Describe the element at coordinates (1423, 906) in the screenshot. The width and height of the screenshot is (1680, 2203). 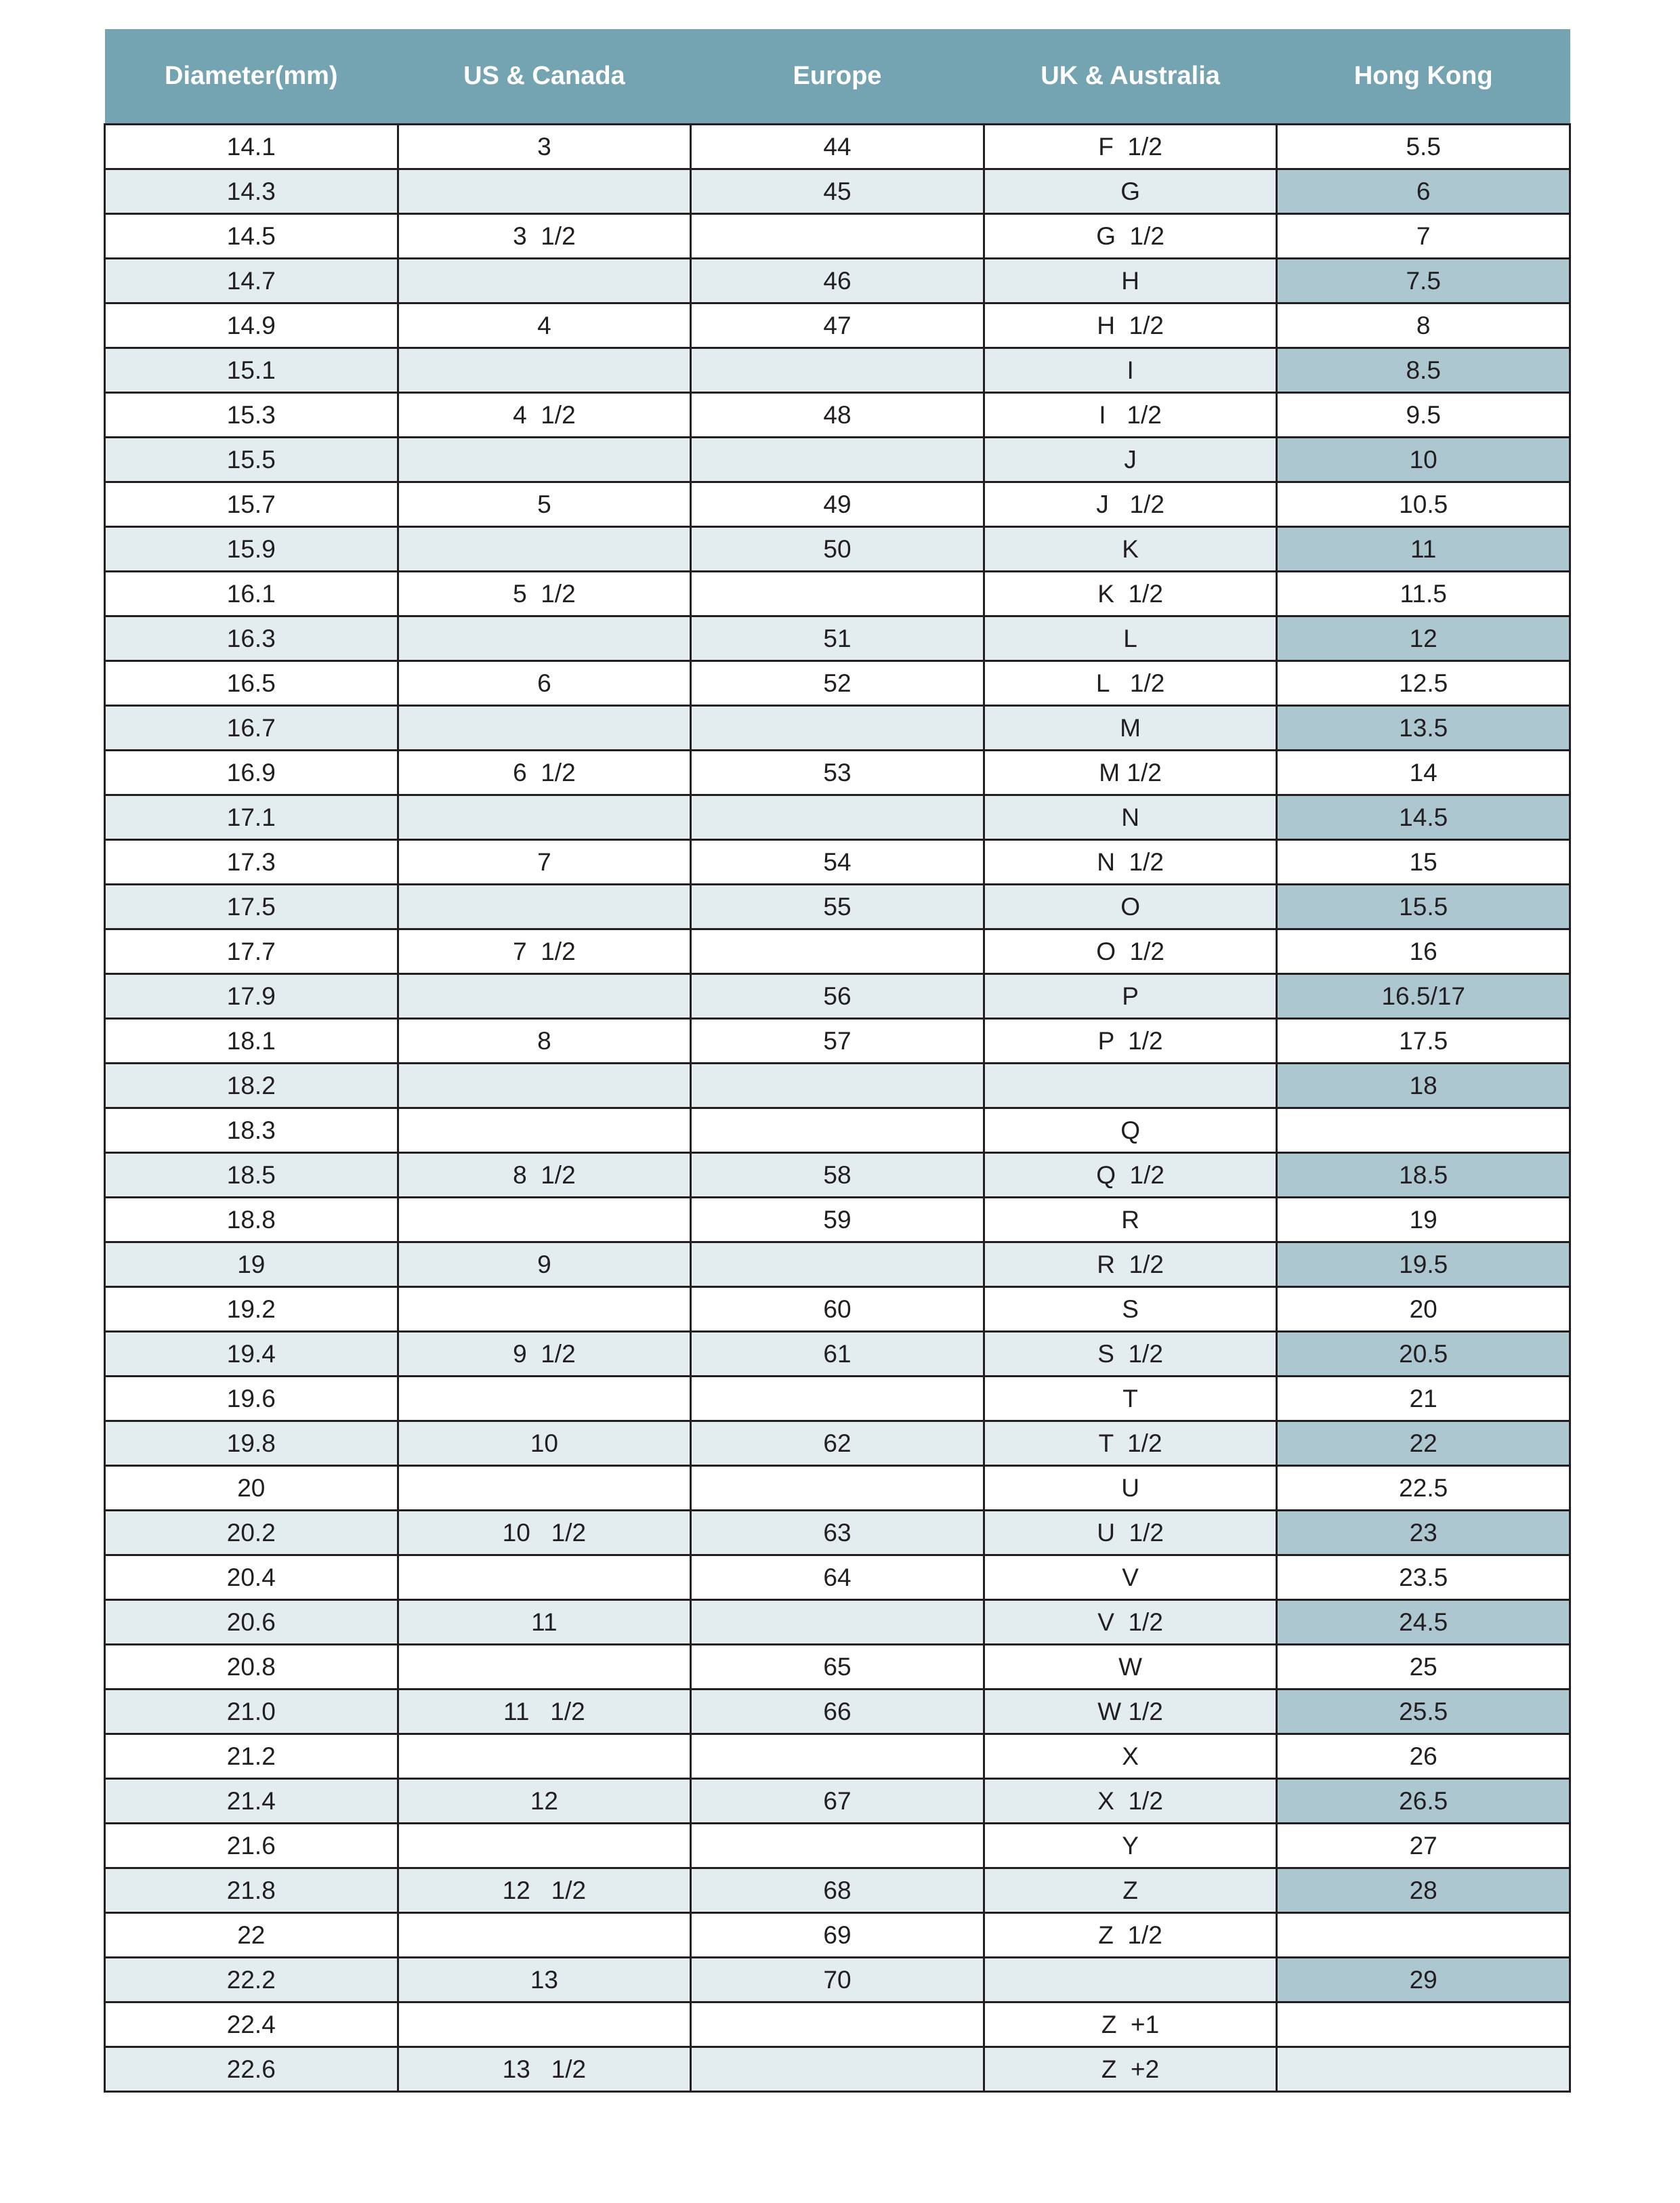
I see `cell-hong-kong: 15.5` at that location.